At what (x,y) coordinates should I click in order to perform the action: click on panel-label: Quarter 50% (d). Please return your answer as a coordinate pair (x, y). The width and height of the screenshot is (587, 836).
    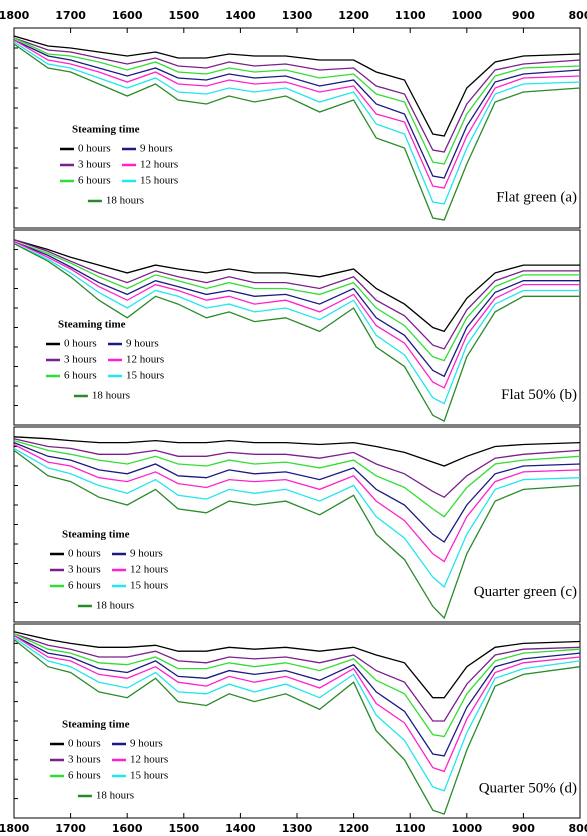
    Looking at the image, I should click on (528, 788).